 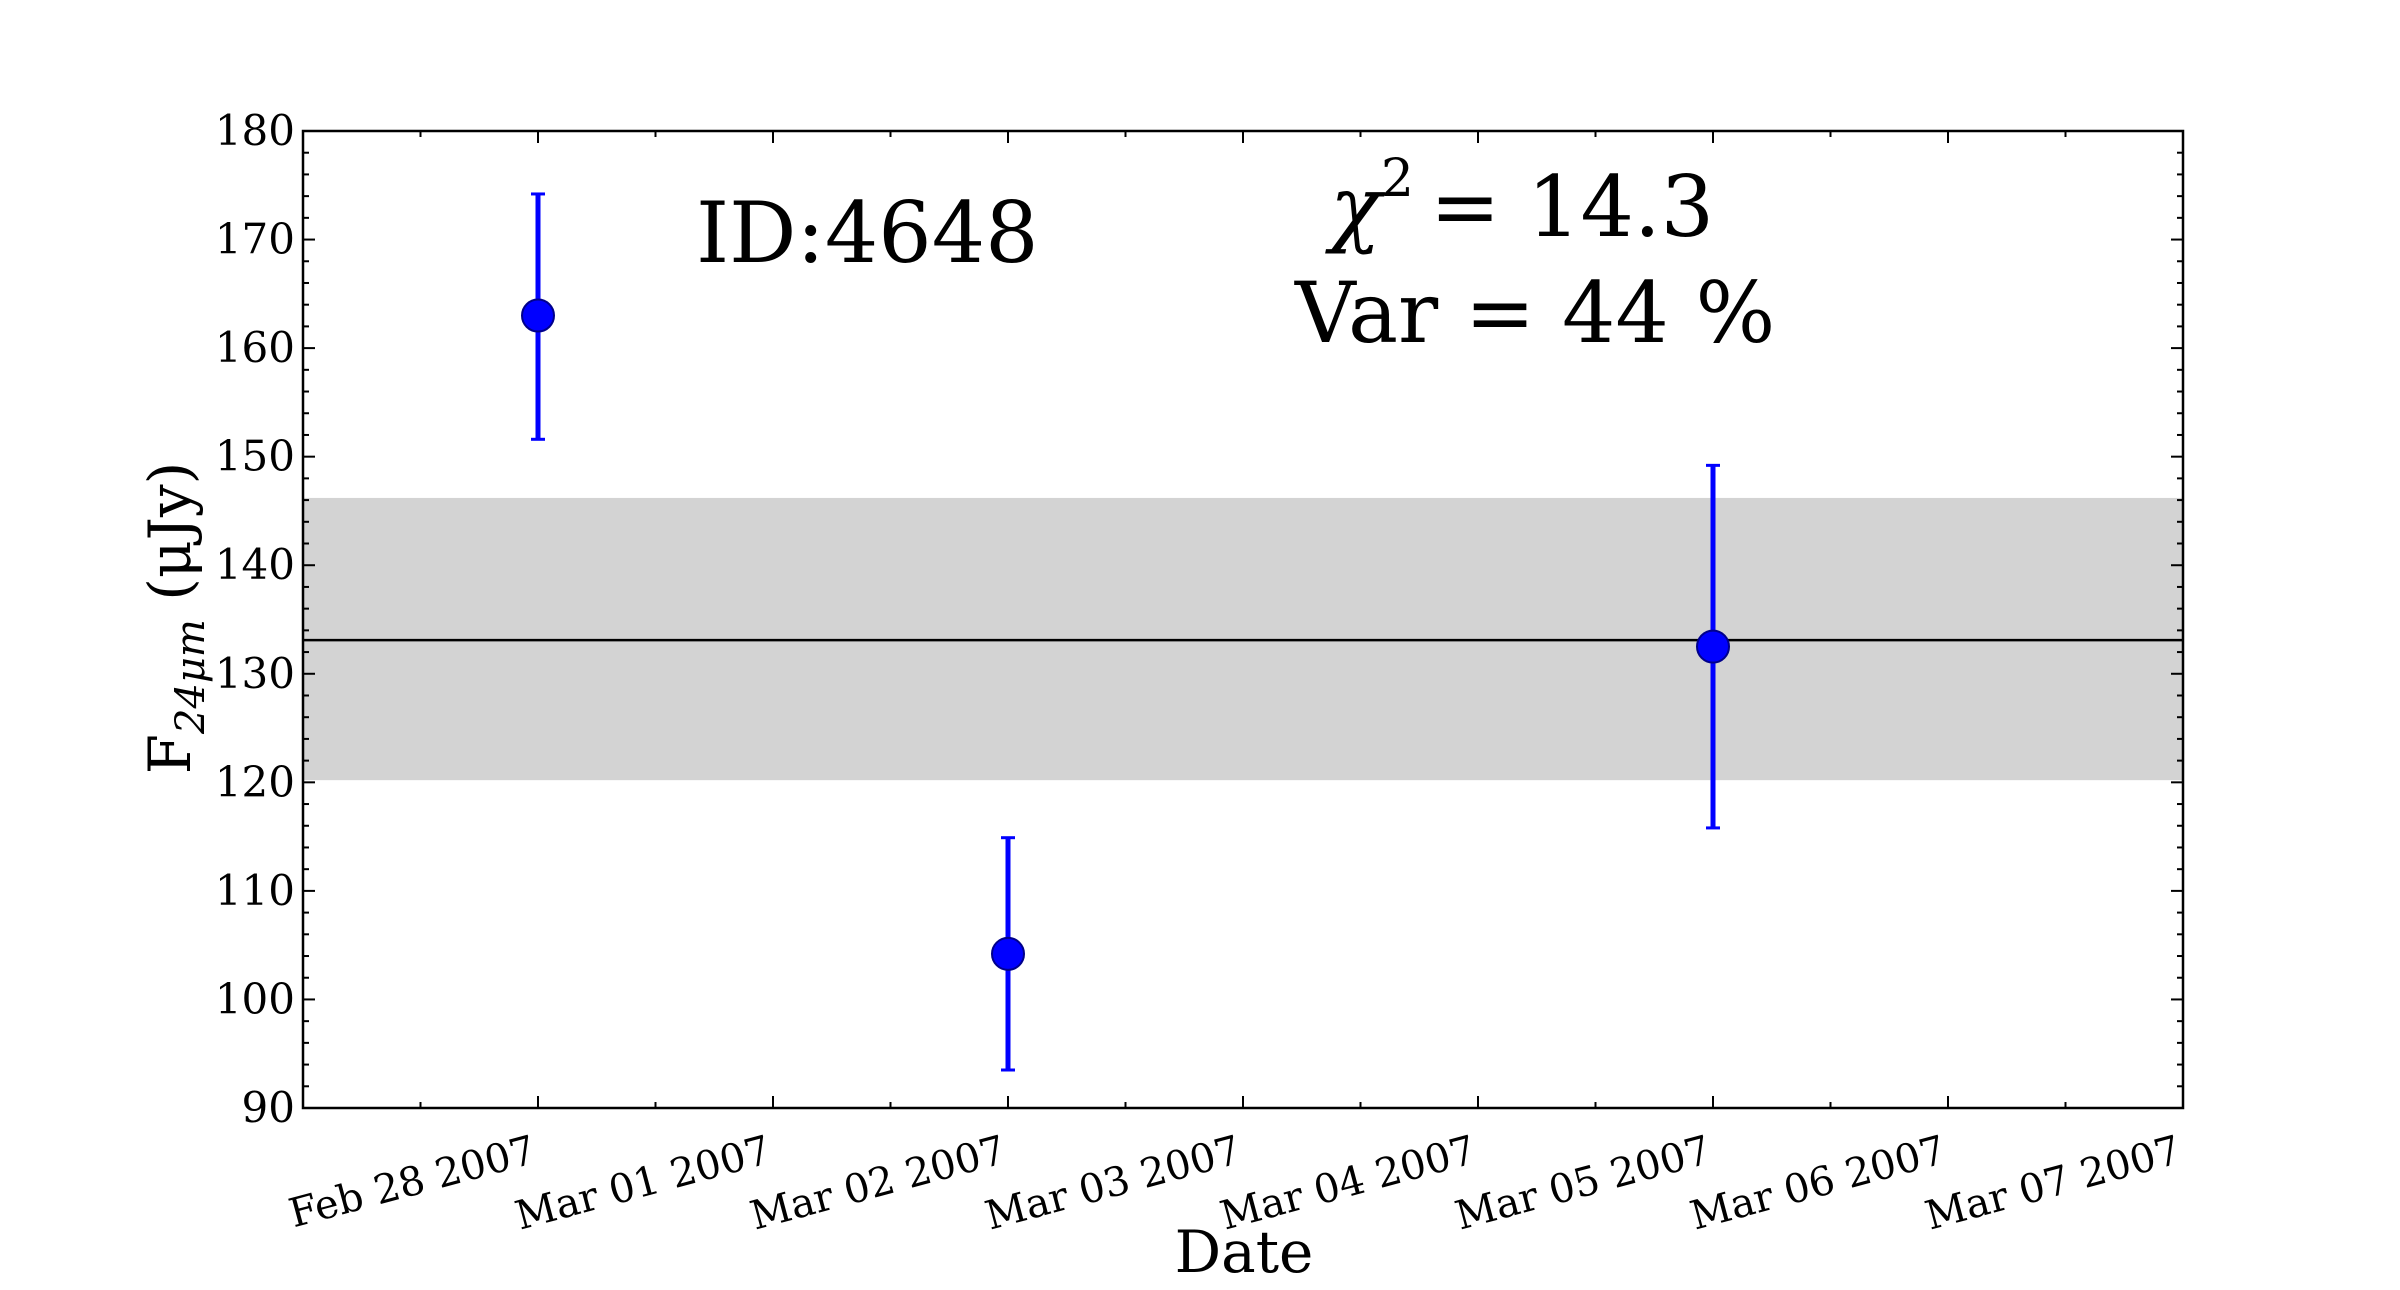 What do you see at coordinates (255, 456) in the screenshot?
I see `y-tick-label: 150` at bounding box center [255, 456].